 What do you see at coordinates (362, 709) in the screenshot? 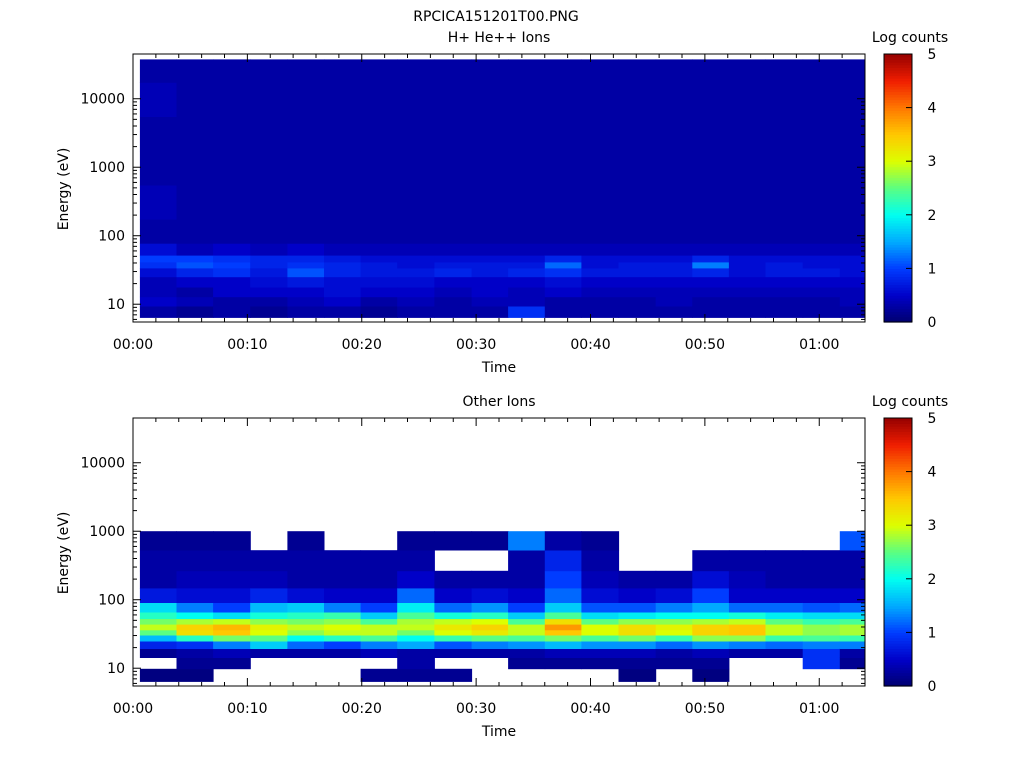
I see `x-tick-label: 00:20` at bounding box center [362, 709].